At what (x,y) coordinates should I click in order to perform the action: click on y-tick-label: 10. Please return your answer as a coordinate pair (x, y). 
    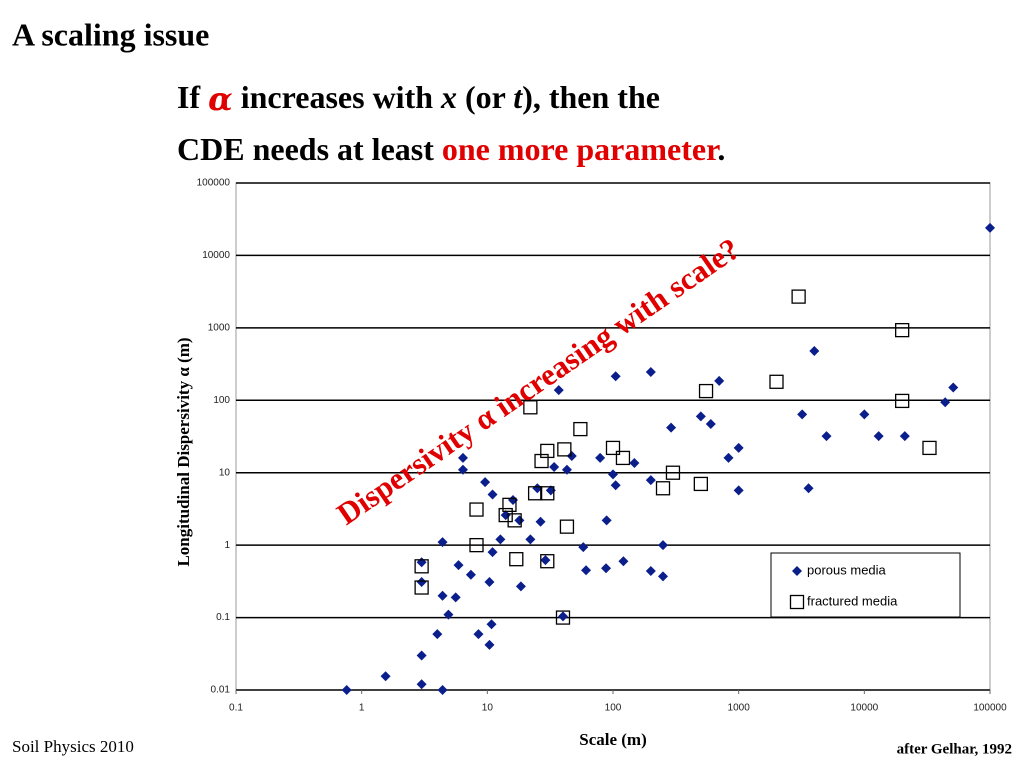
    Looking at the image, I should click on (225, 472).